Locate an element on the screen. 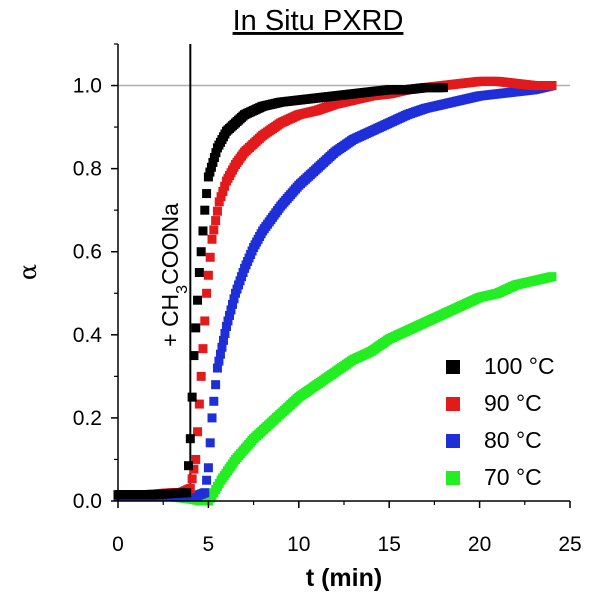  y-axis-label: α is located at coordinates (28, 272).